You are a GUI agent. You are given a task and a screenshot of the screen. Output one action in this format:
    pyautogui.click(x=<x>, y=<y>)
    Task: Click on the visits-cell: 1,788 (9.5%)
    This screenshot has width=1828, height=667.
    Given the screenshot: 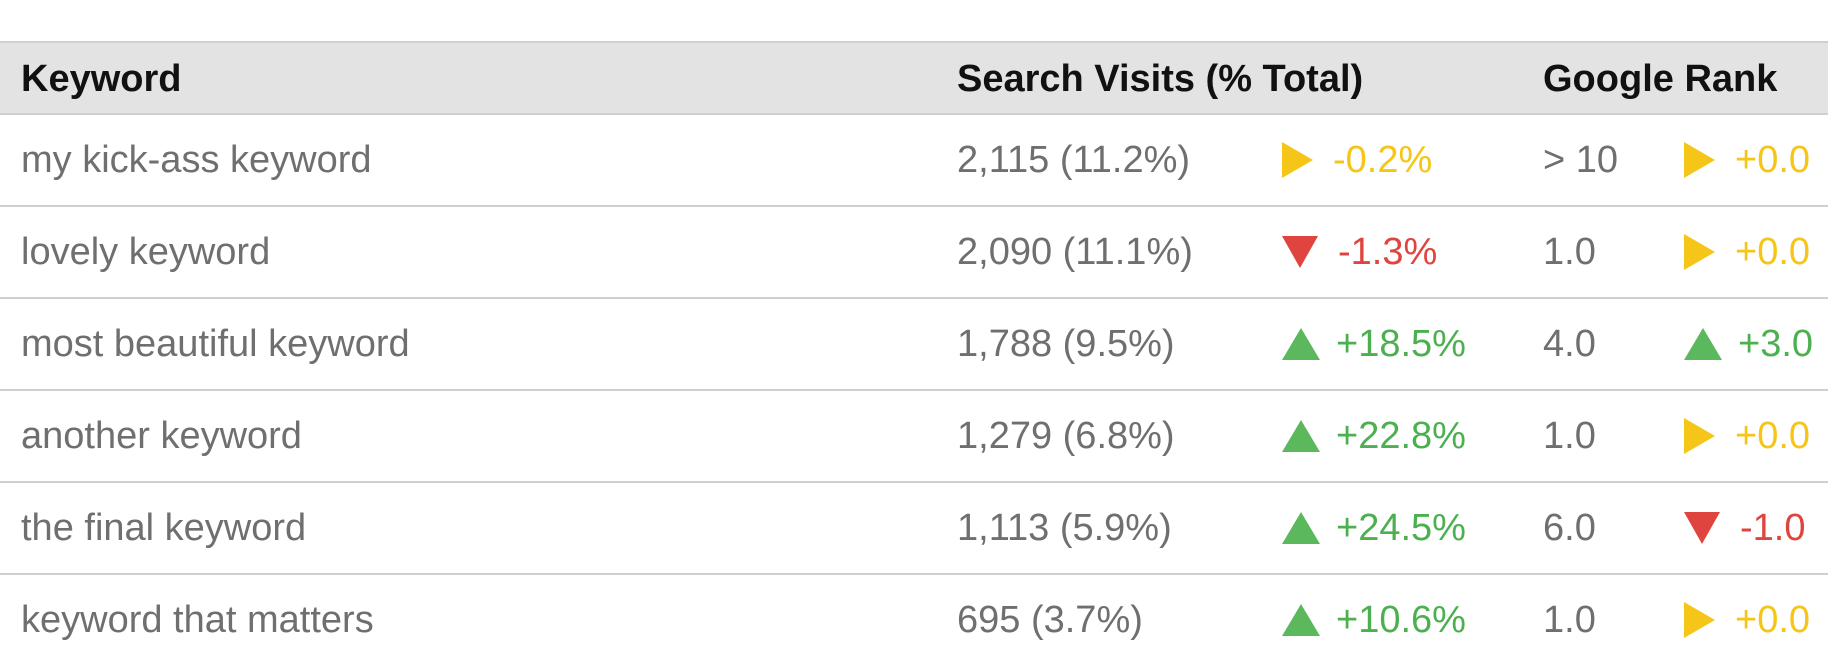 What is the action you would take?
    pyautogui.click(x=1066, y=344)
    